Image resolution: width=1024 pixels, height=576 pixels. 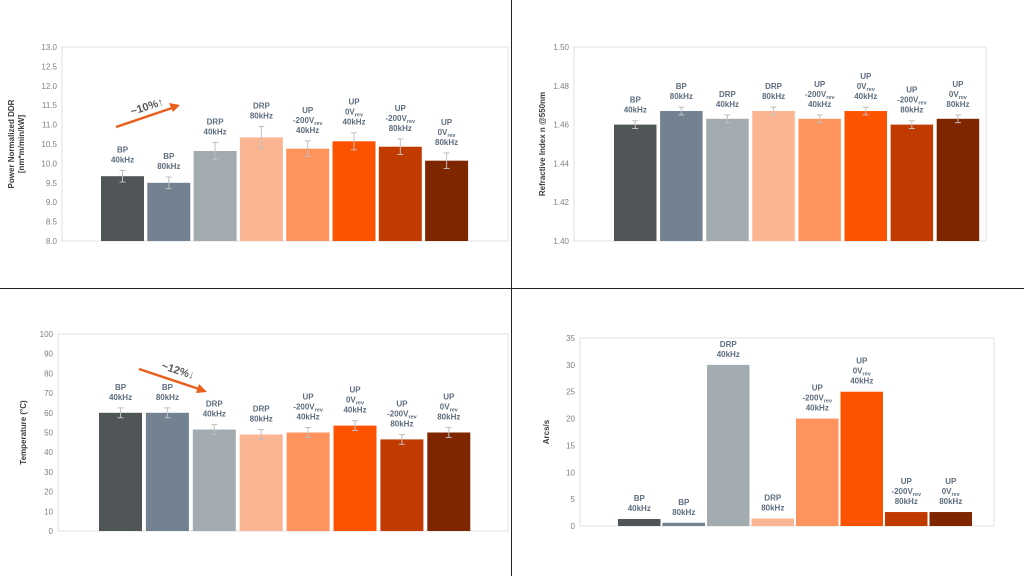 What do you see at coordinates (546, 431) in the screenshot?
I see `y-axis-label: Arcs/s` at bounding box center [546, 431].